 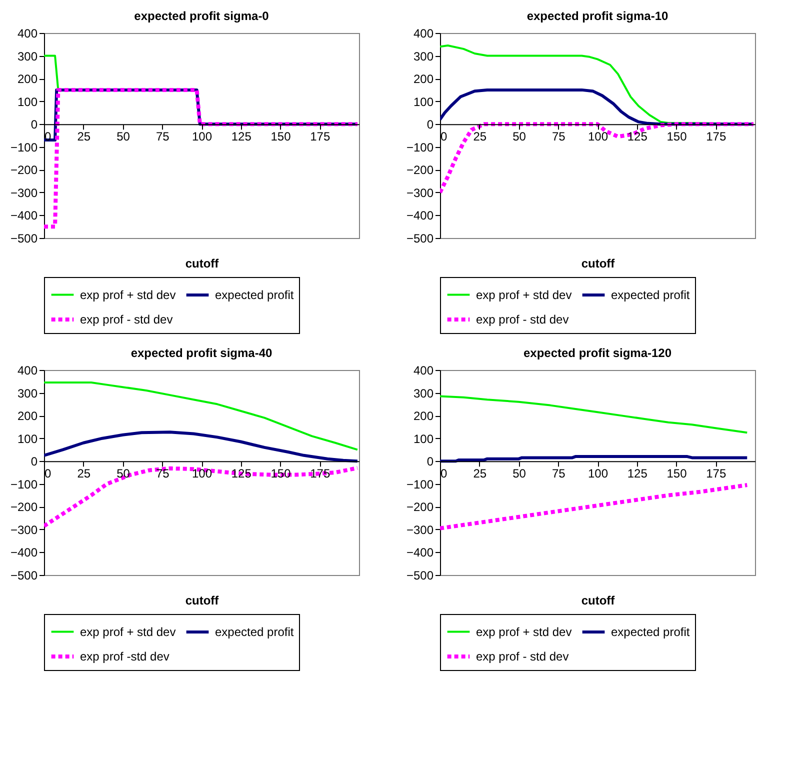 I want to click on chart-title: expected profit sigma-40, so click(x=201, y=353).